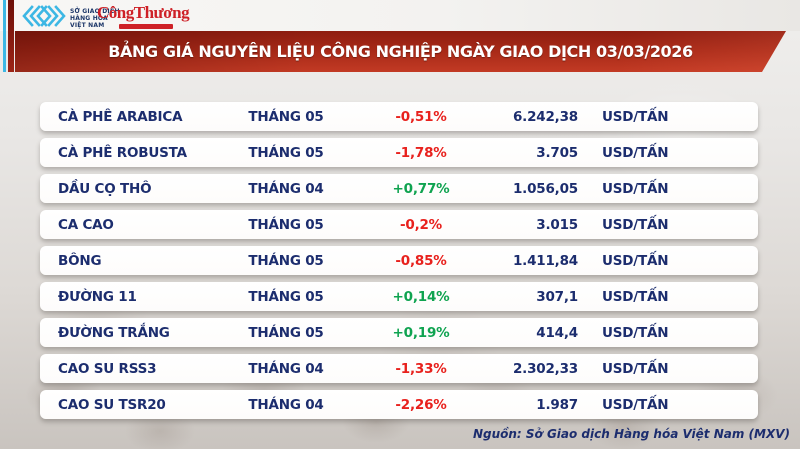 The width and height of the screenshot is (800, 449). Describe the element at coordinates (97, 296) in the screenshot. I see `commodity-name: ĐƯỜNG 11` at that location.